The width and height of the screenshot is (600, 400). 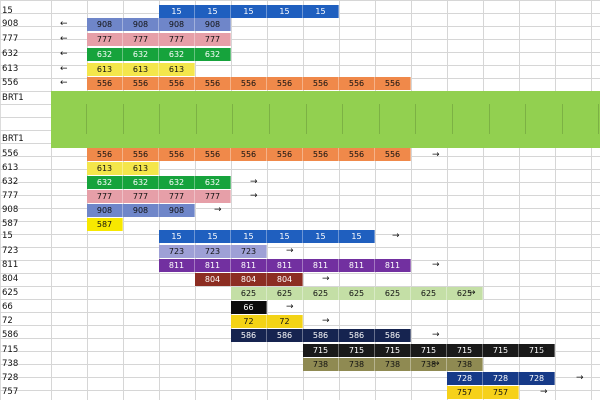 What do you see at coordinates (10, 182) in the screenshot?
I see `route-number-label: 632` at bounding box center [10, 182].